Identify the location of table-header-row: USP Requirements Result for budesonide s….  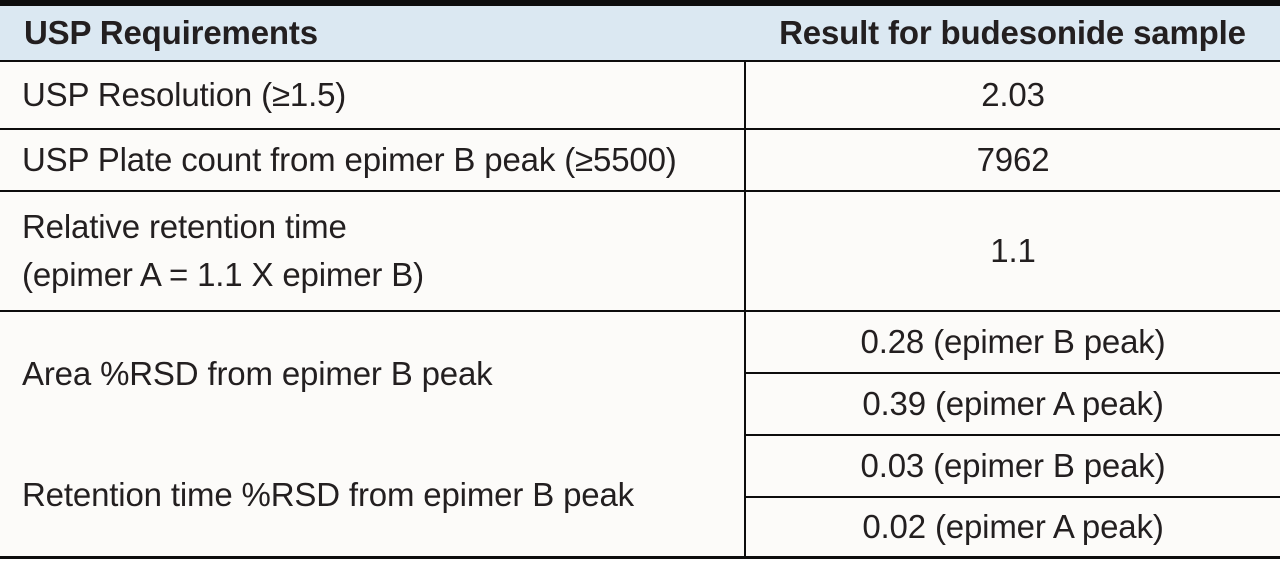
(640, 32).